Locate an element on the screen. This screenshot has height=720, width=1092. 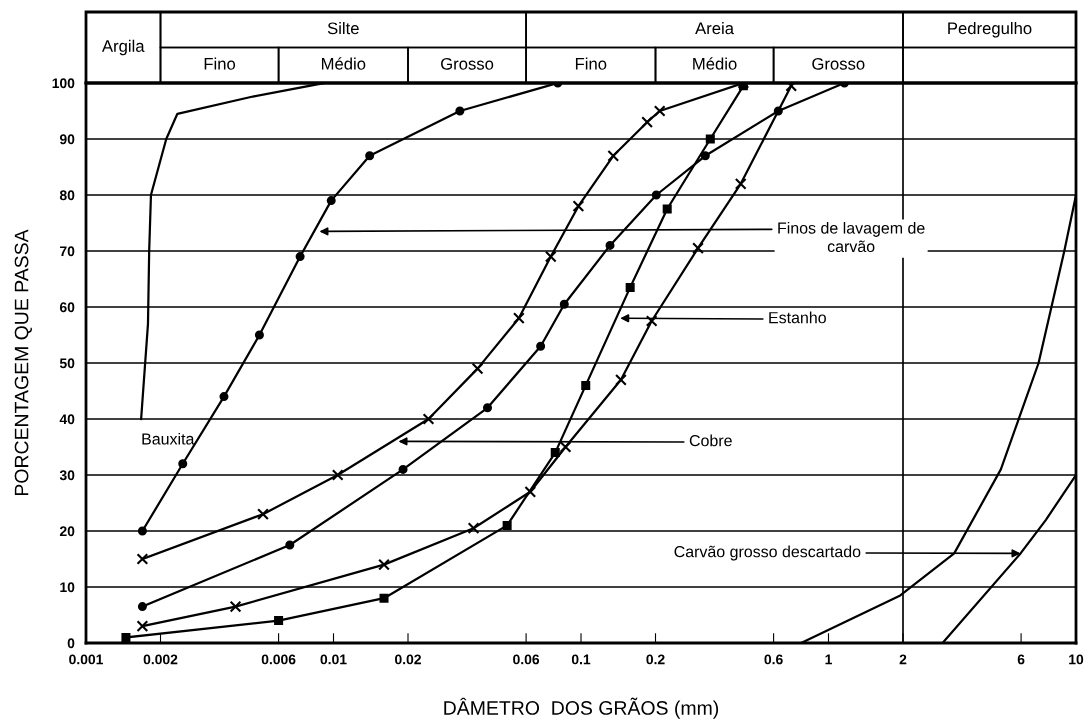
x-tick-label: 10 is located at coordinates (1076, 659).